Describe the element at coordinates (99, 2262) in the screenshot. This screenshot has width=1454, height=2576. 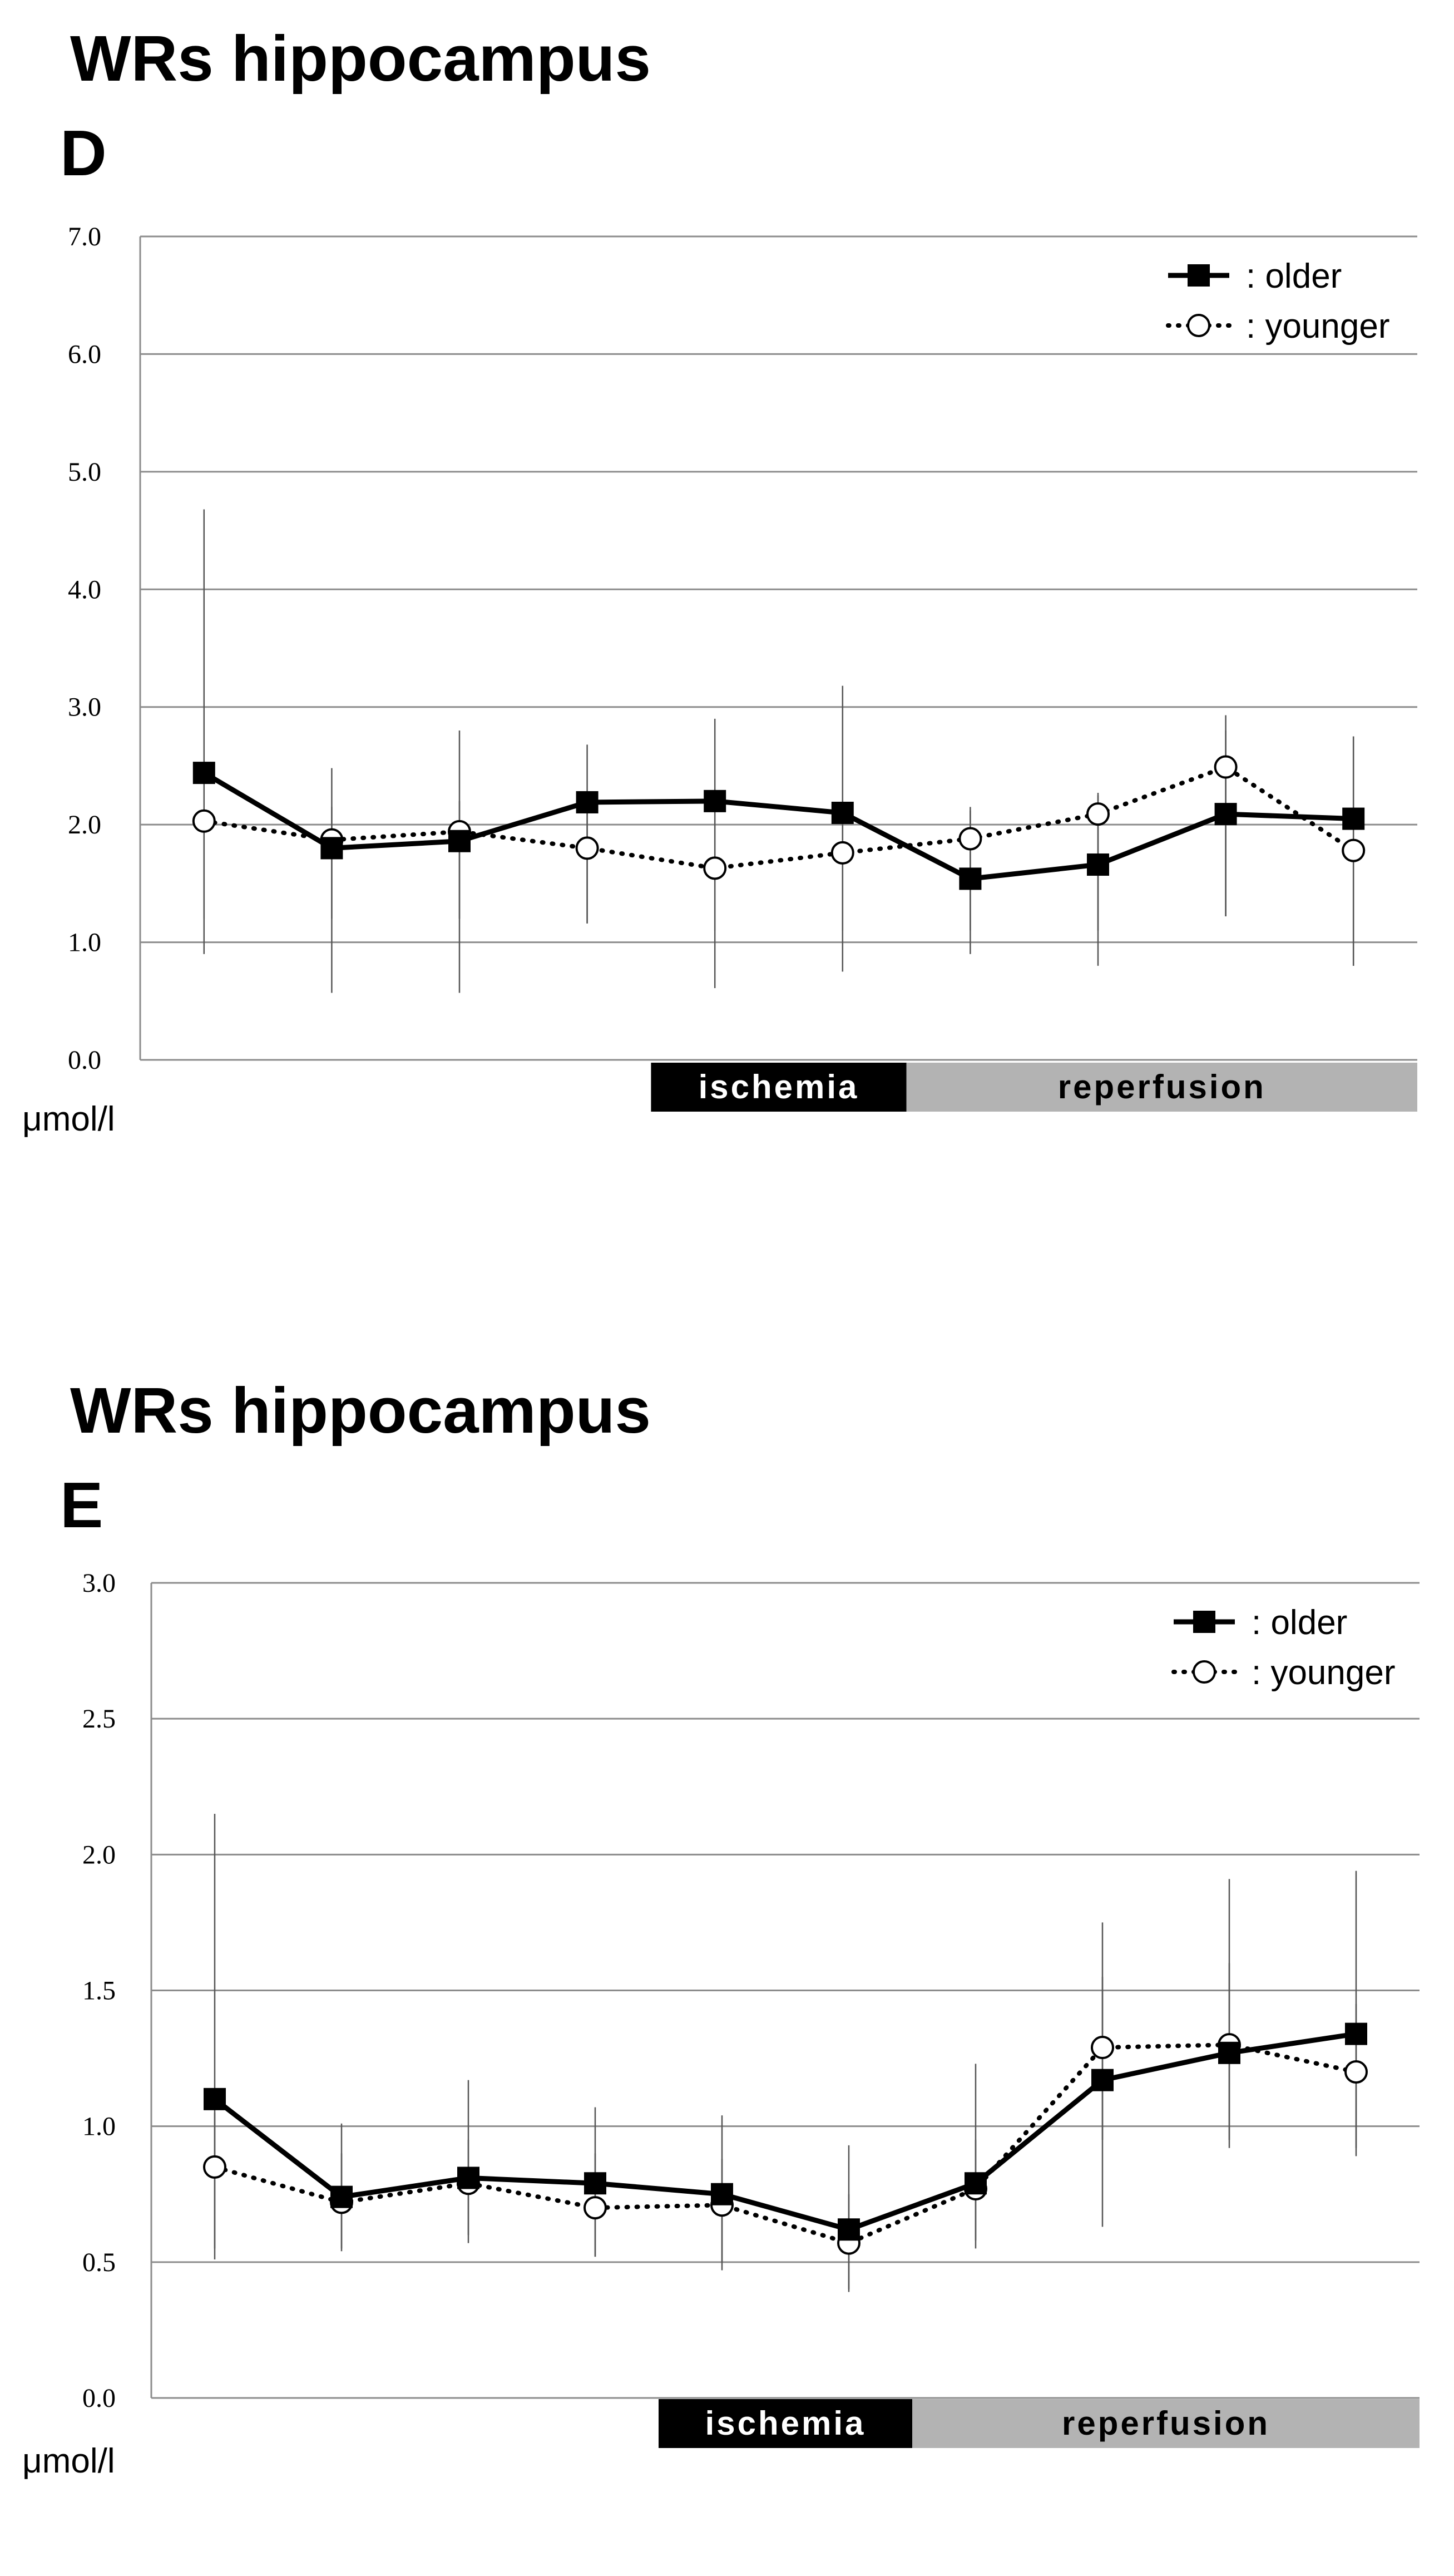
I see `y-tick-label: 0.5` at that location.